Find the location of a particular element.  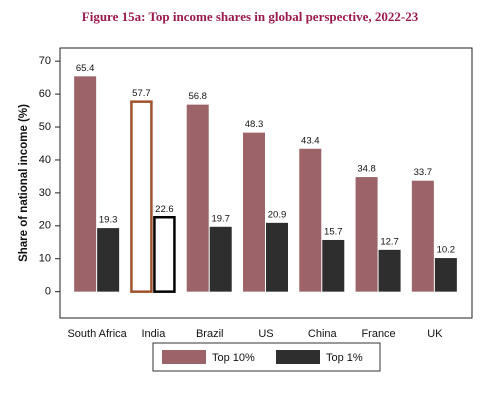

value-label: 56.8 is located at coordinates (197, 96).